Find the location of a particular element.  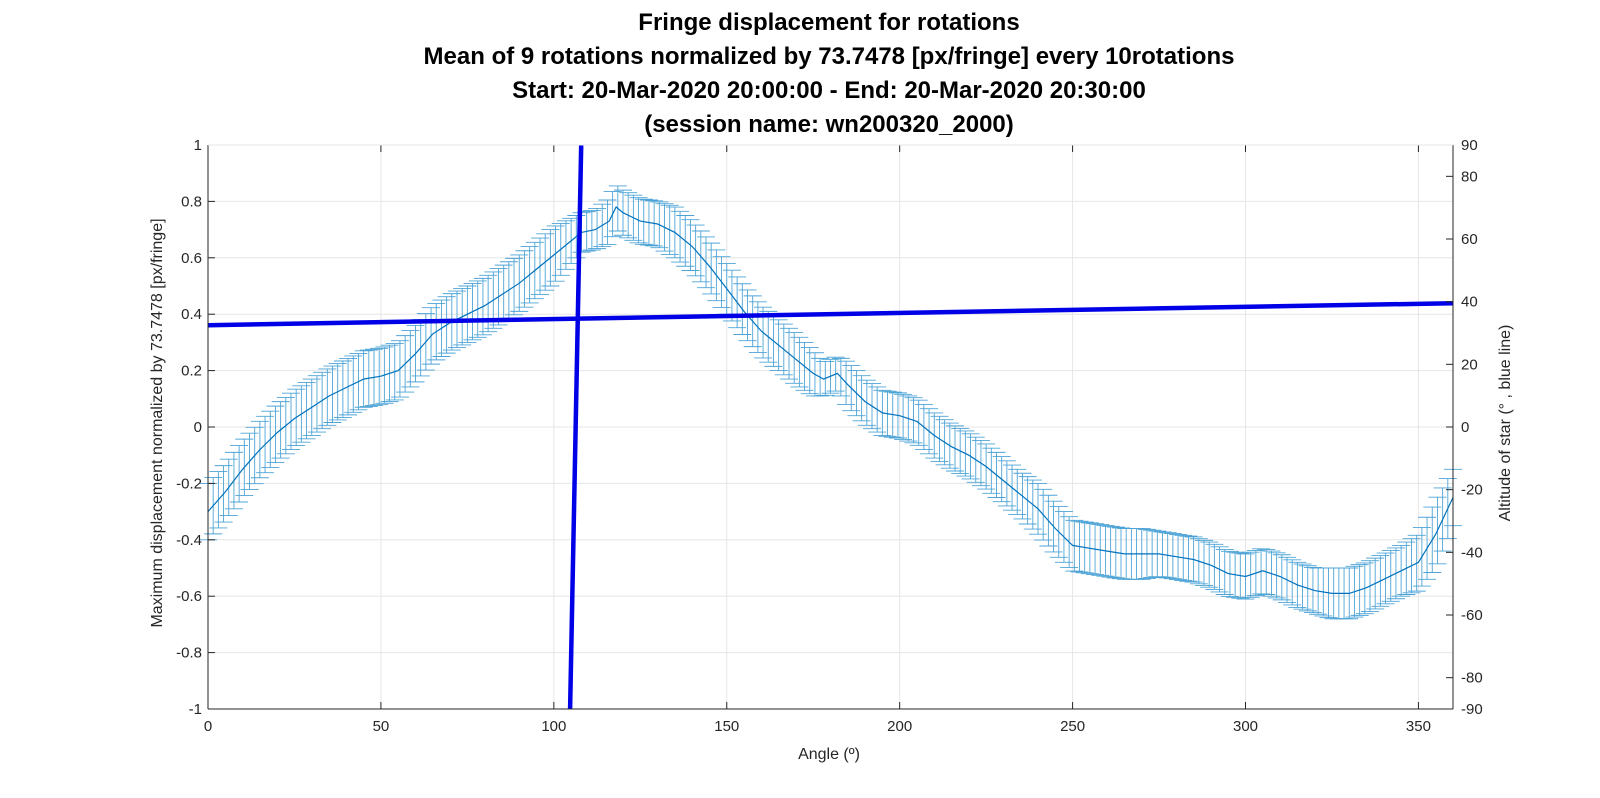

y-right-tick-label: -80 is located at coordinates (1472, 678).